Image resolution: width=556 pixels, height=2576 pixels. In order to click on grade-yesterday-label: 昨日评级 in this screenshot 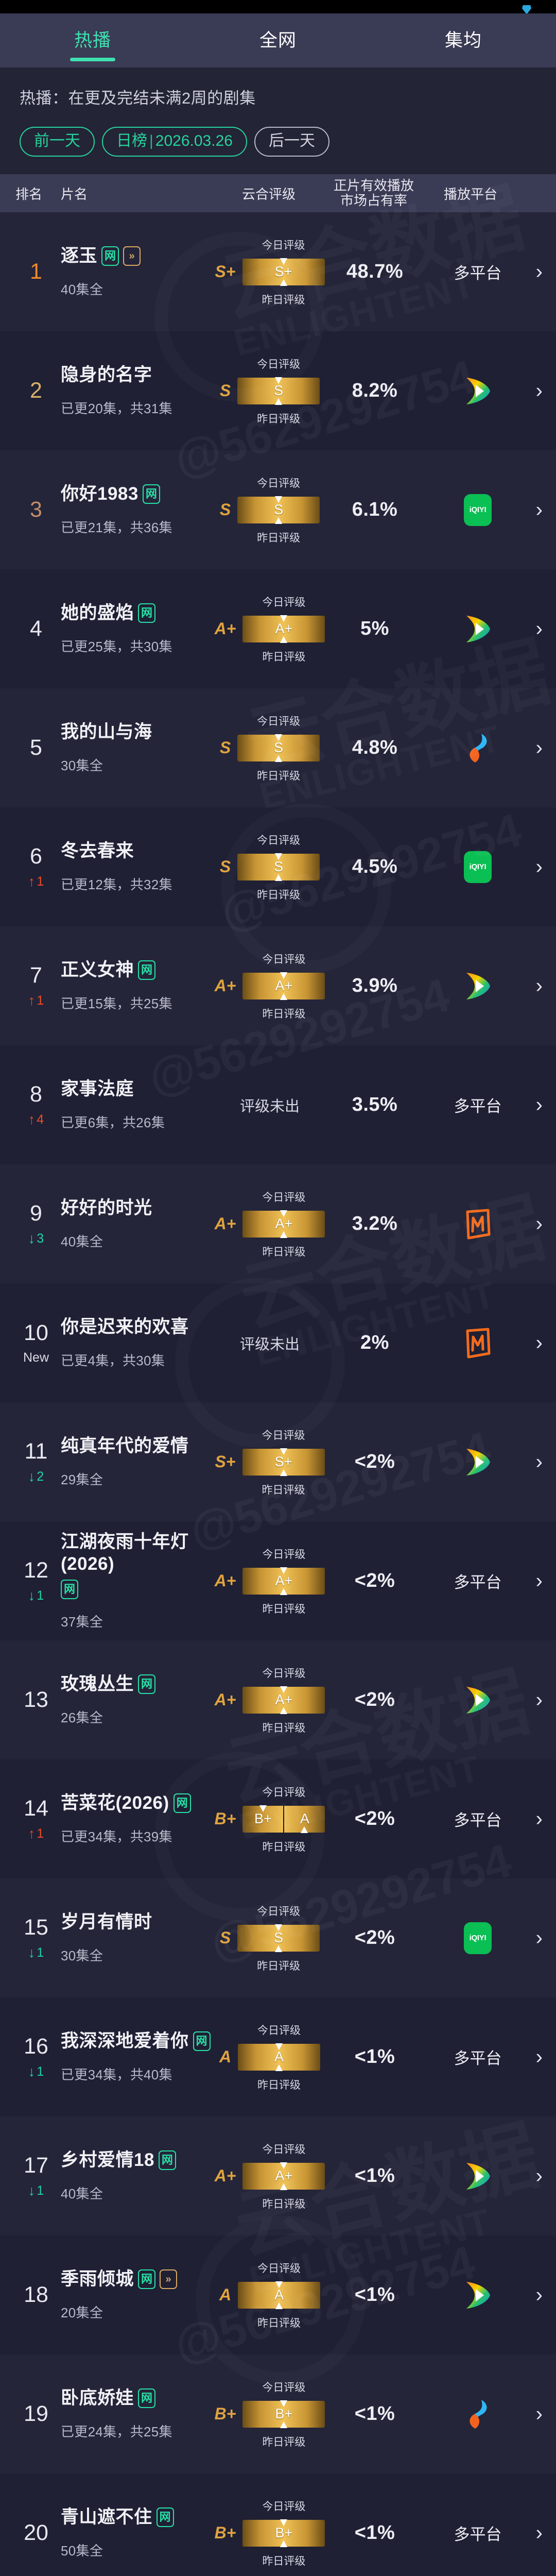, I will do `click(279, 2085)`.